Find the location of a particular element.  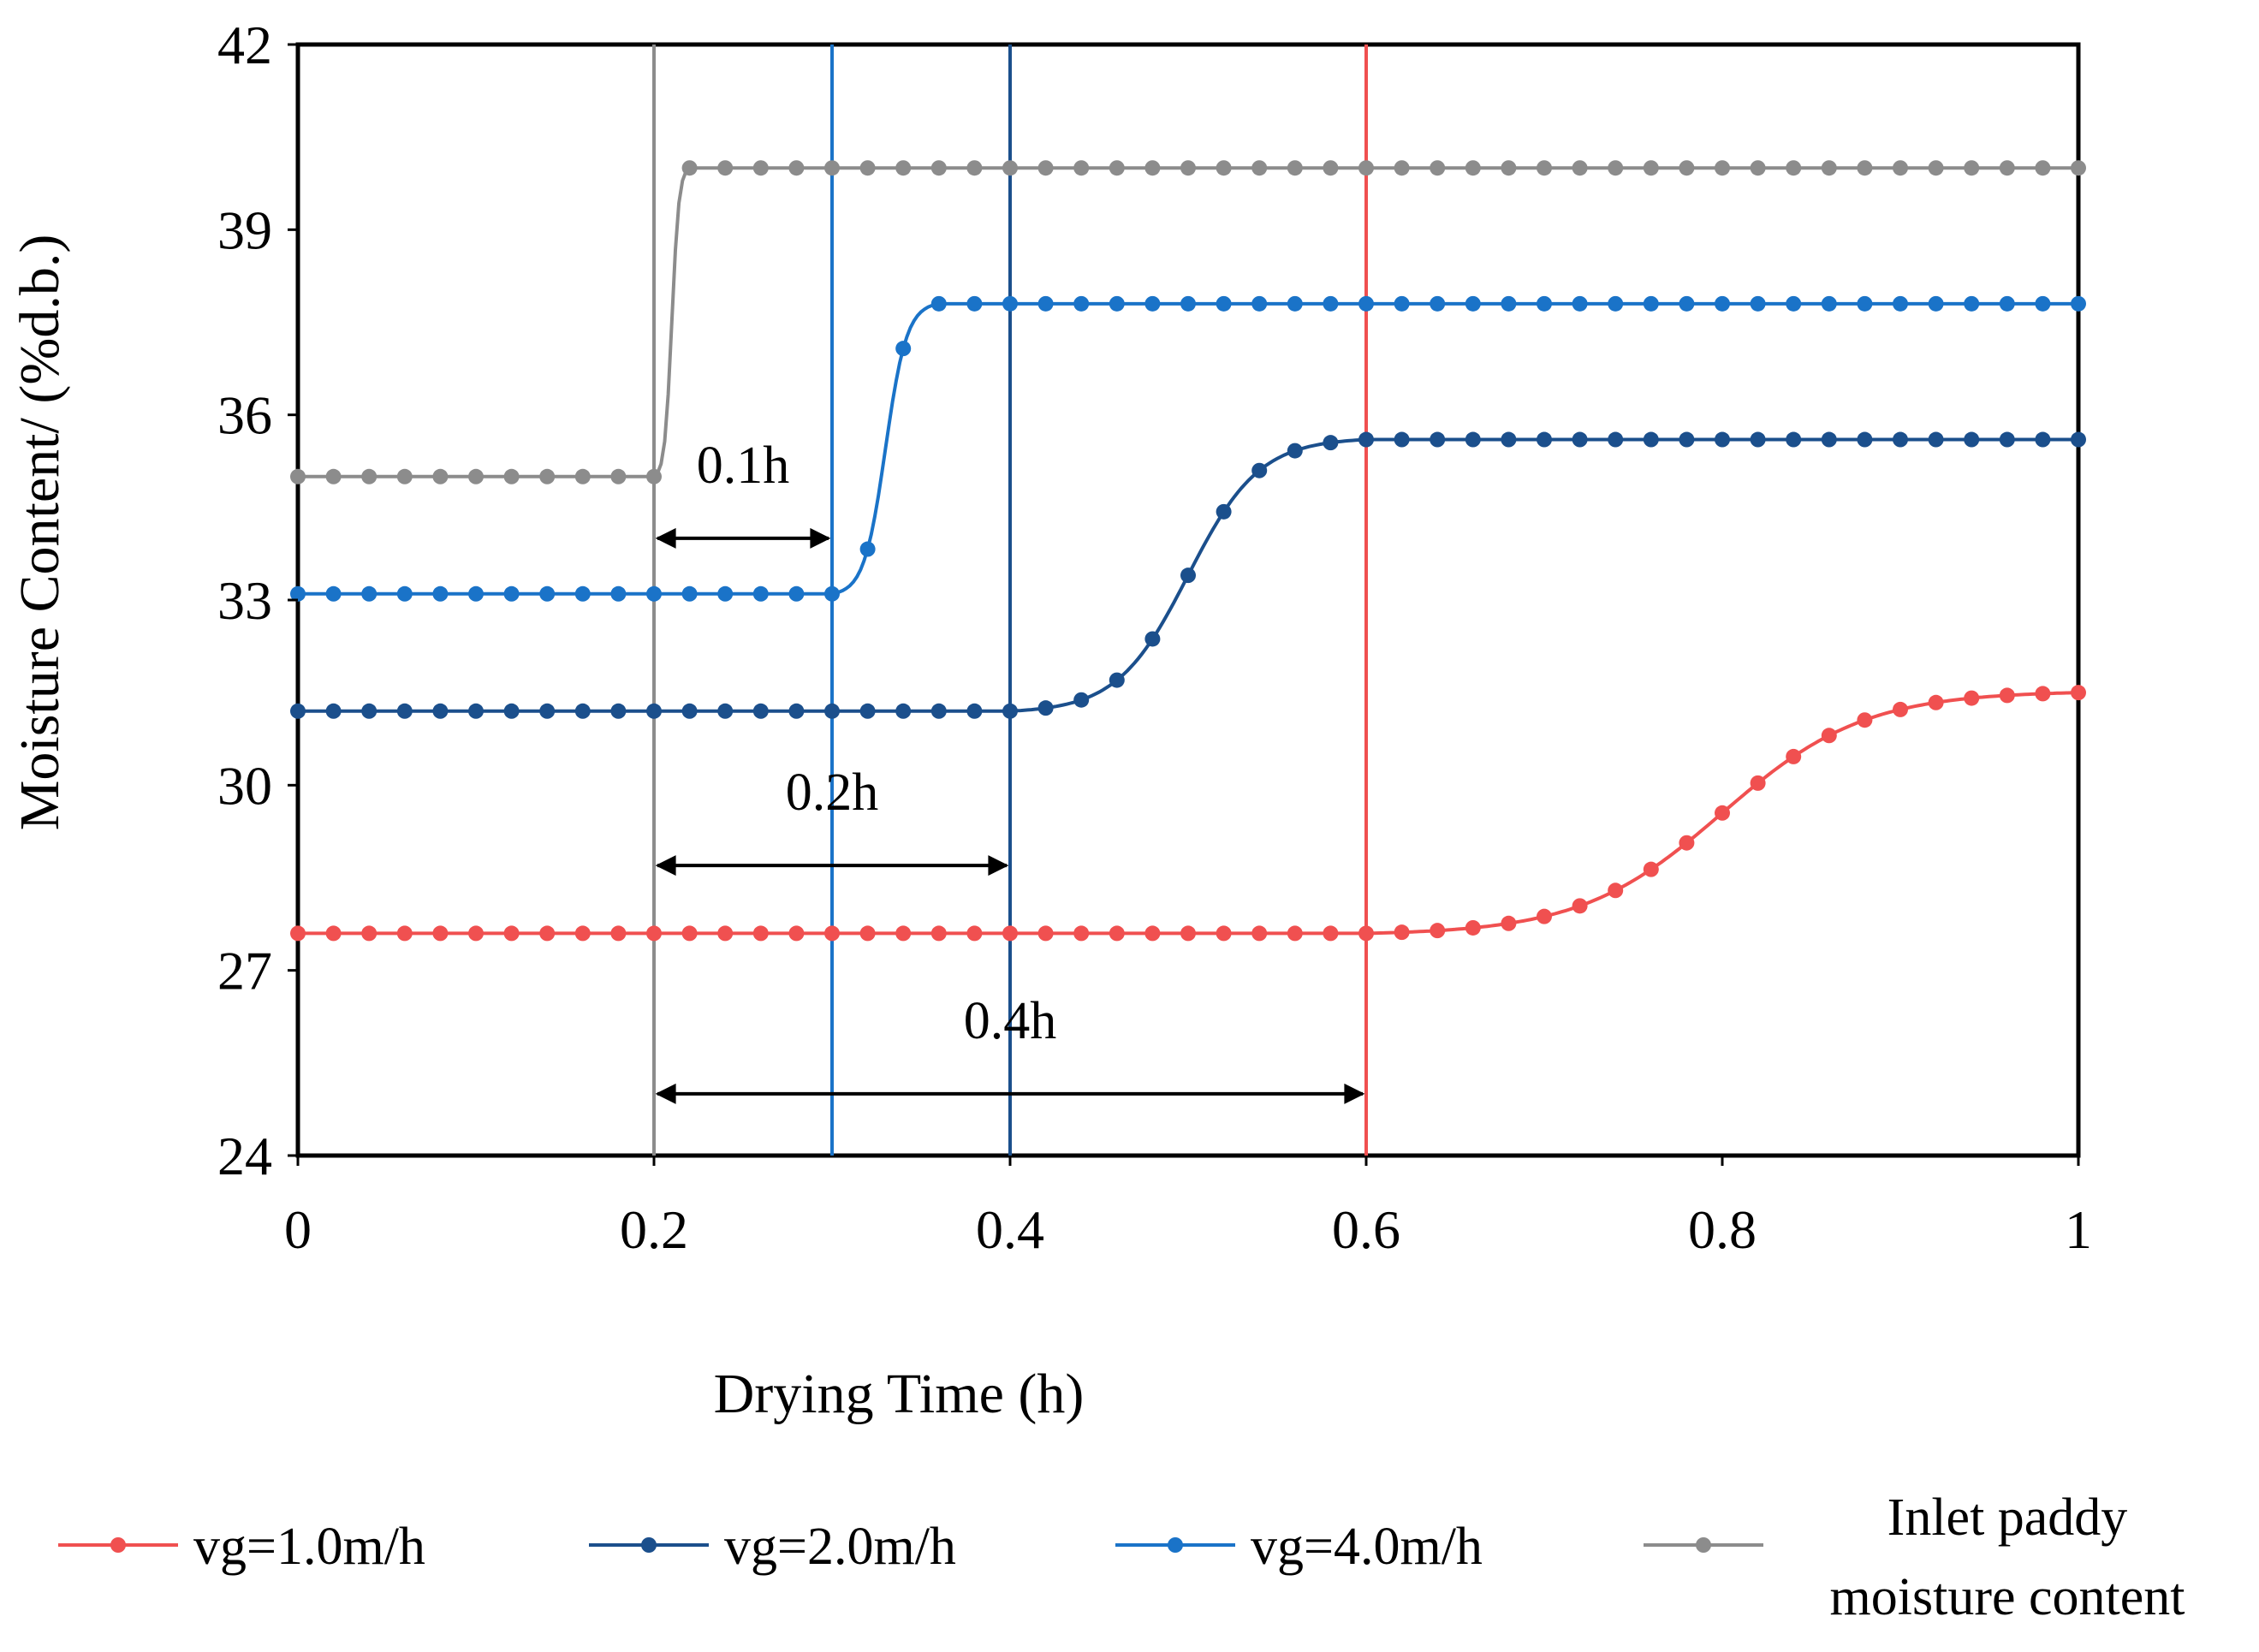

duration-label: 0.2h is located at coordinates (832, 793).